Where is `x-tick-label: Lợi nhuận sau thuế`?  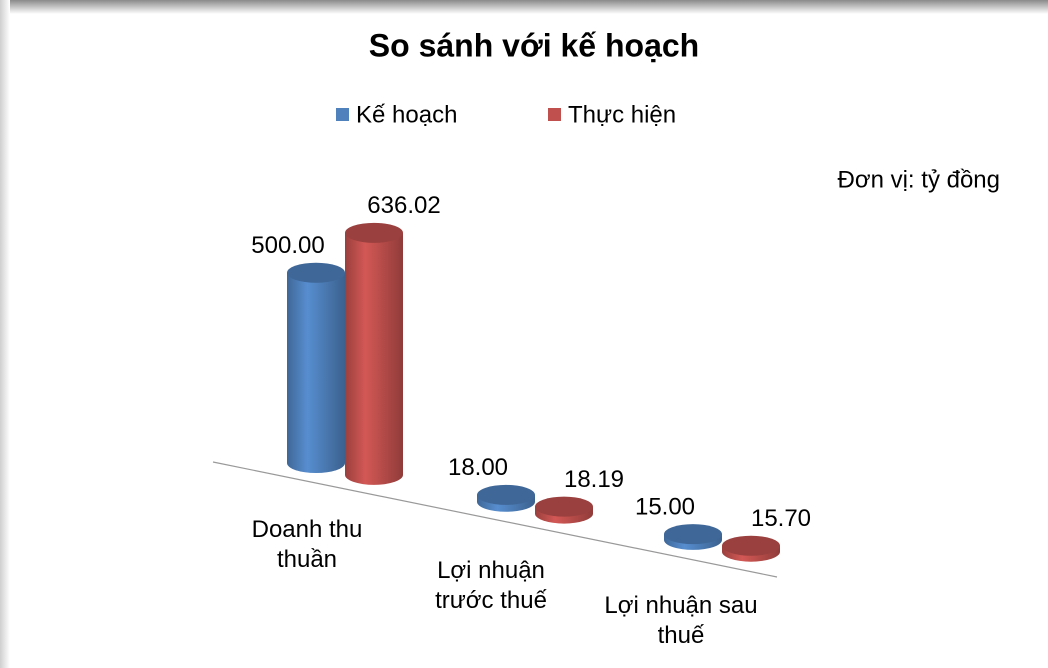 x-tick-label: Lợi nhuận sau thuế is located at coordinates (681, 620).